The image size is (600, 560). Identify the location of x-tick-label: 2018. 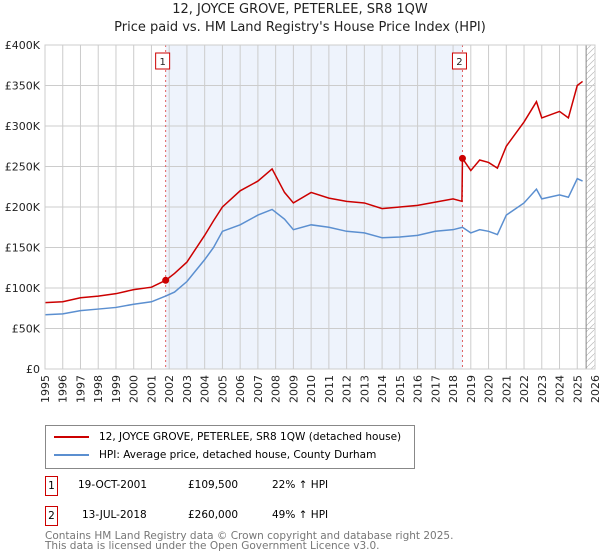
(453, 389).